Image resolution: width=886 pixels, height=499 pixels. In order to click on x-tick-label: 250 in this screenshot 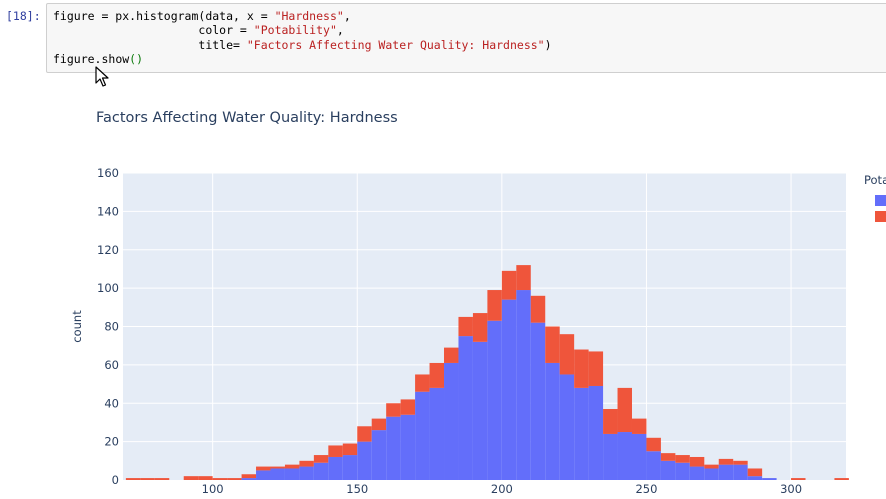, I will do `click(646, 489)`.